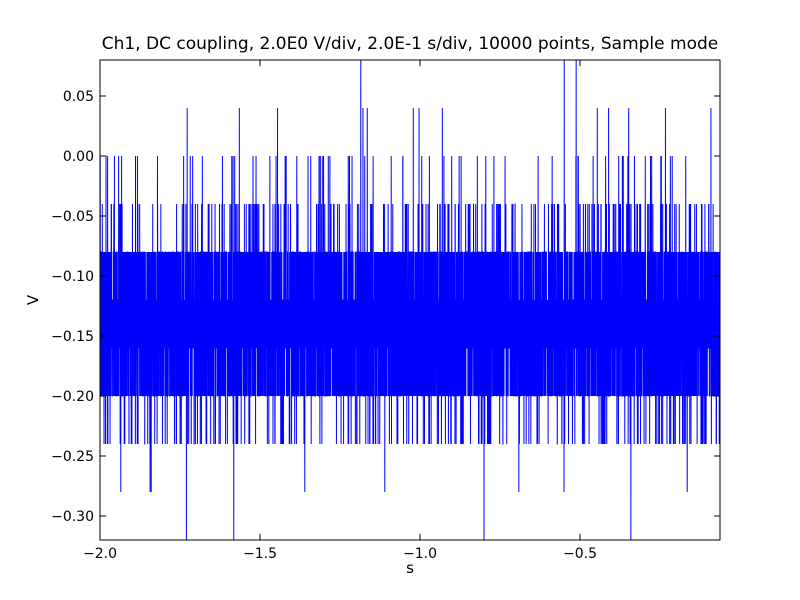 The image size is (800, 600). What do you see at coordinates (100, 554) in the screenshot?
I see `x-tick-label: −2.0` at bounding box center [100, 554].